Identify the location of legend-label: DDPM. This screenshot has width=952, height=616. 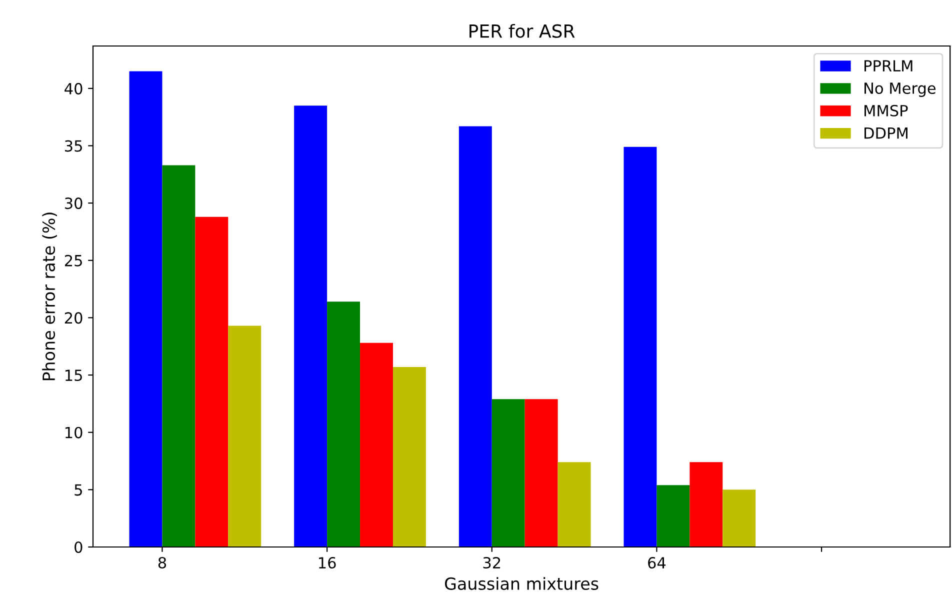
(886, 133).